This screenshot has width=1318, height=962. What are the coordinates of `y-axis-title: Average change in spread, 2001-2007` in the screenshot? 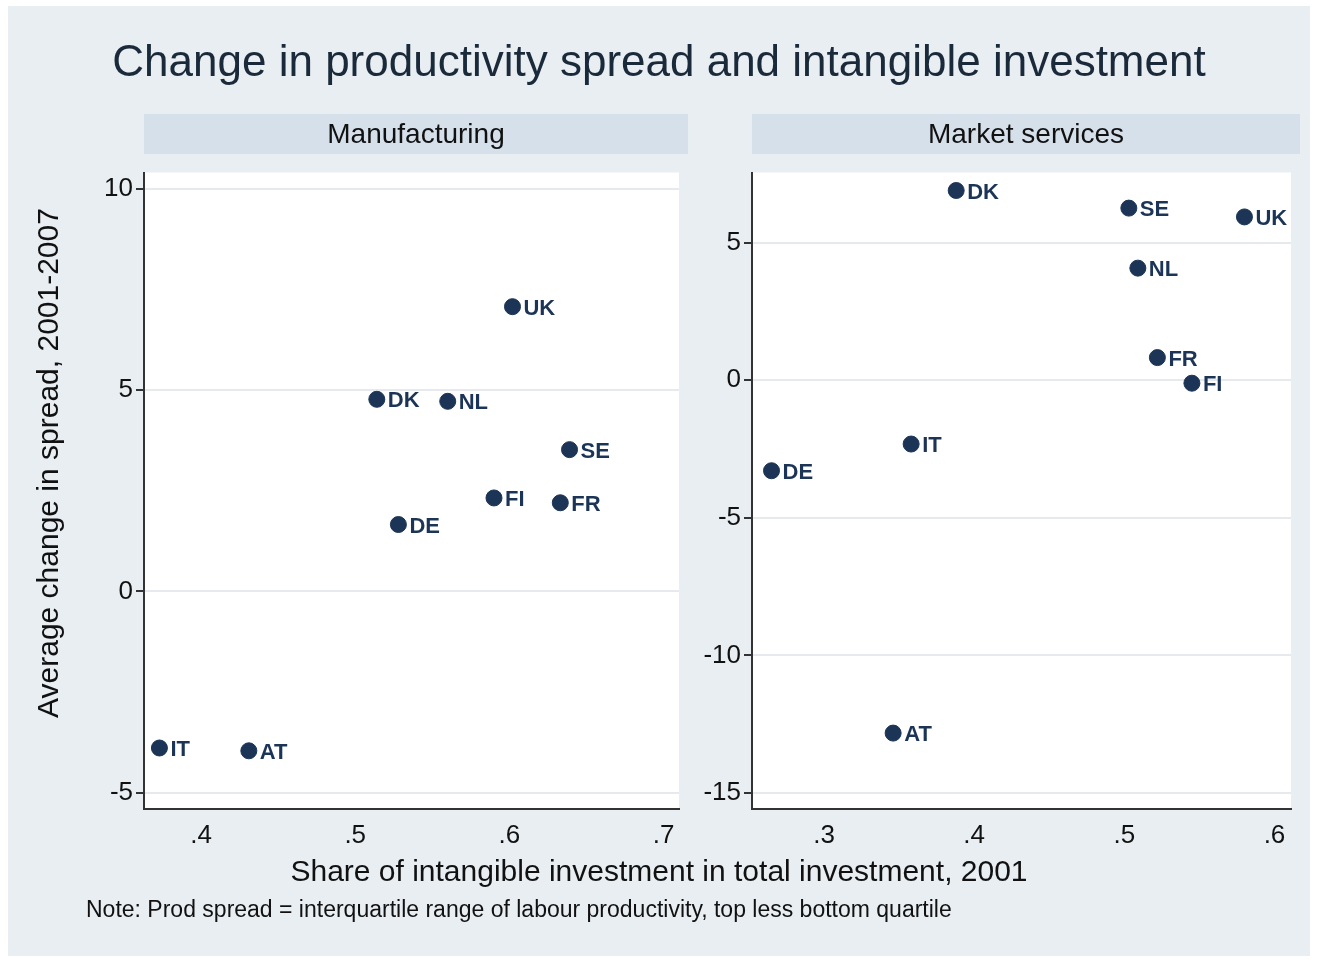 It's located at (48, 463).